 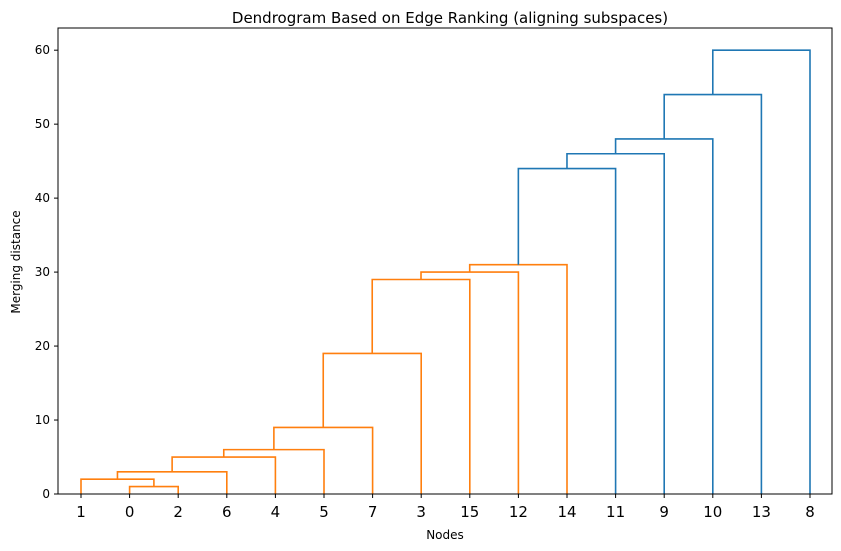 What do you see at coordinates (42, 124) in the screenshot?
I see `y-tick-label: 50` at bounding box center [42, 124].